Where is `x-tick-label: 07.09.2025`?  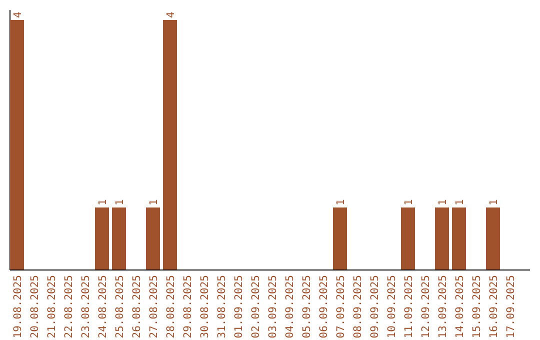 x-tick-label: 07.09.2025 is located at coordinates (341, 306).